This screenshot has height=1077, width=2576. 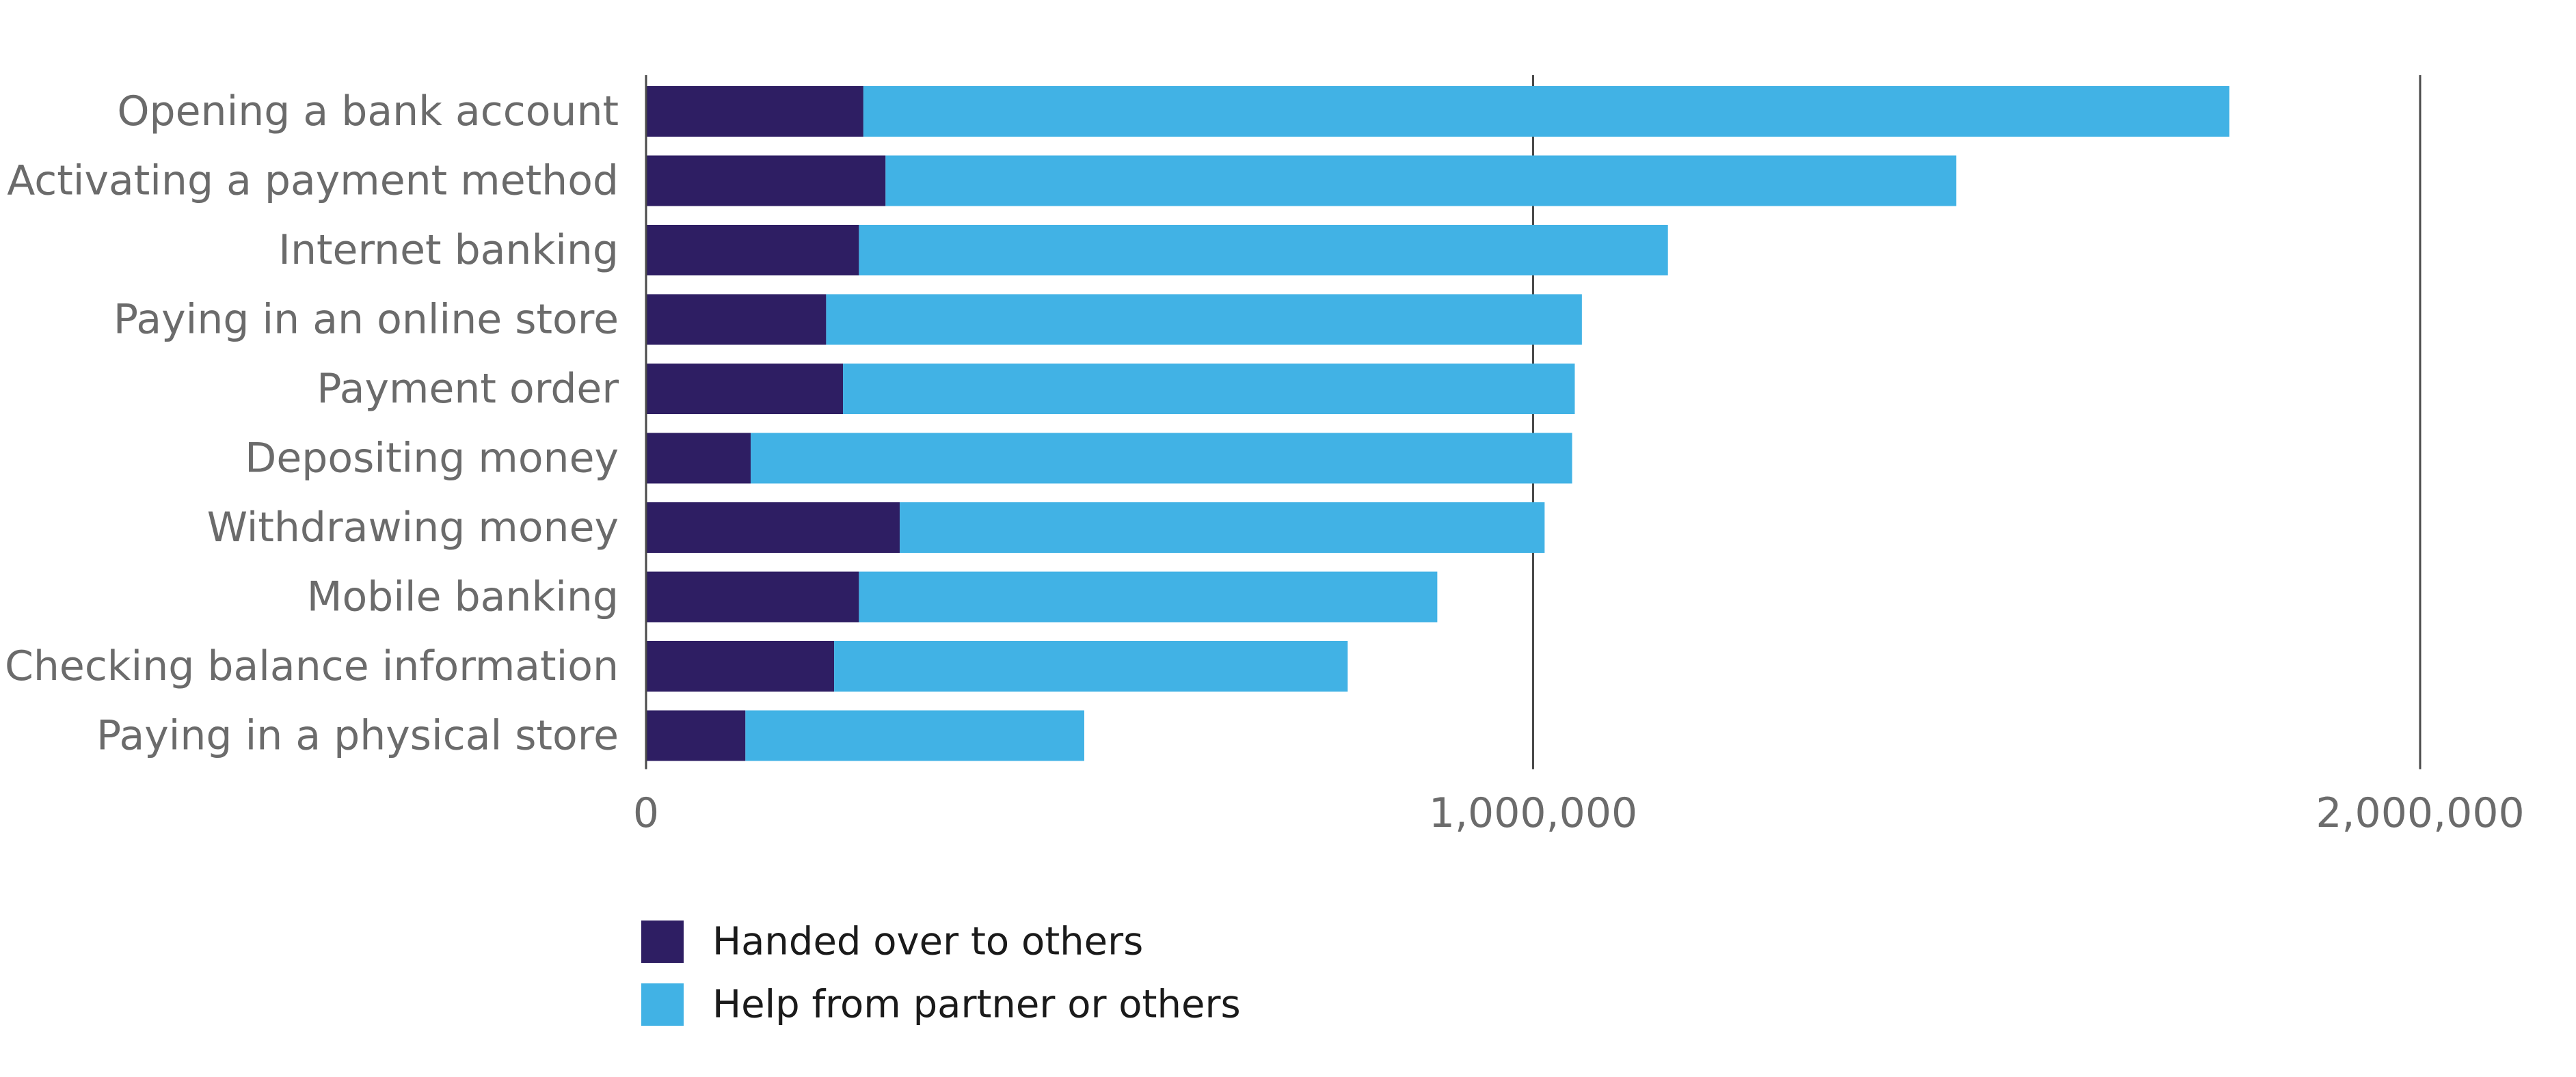 I want to click on x-tick-label: 2,000,000, so click(x=2420, y=813).